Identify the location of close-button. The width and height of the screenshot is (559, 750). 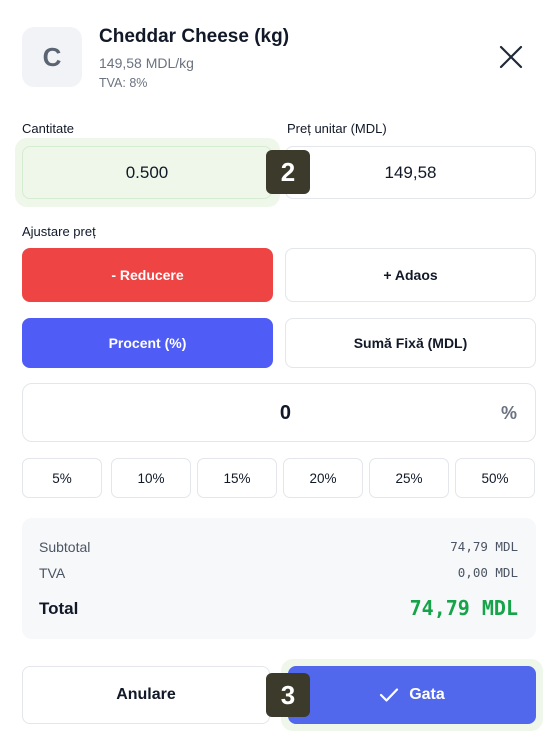
(511, 57).